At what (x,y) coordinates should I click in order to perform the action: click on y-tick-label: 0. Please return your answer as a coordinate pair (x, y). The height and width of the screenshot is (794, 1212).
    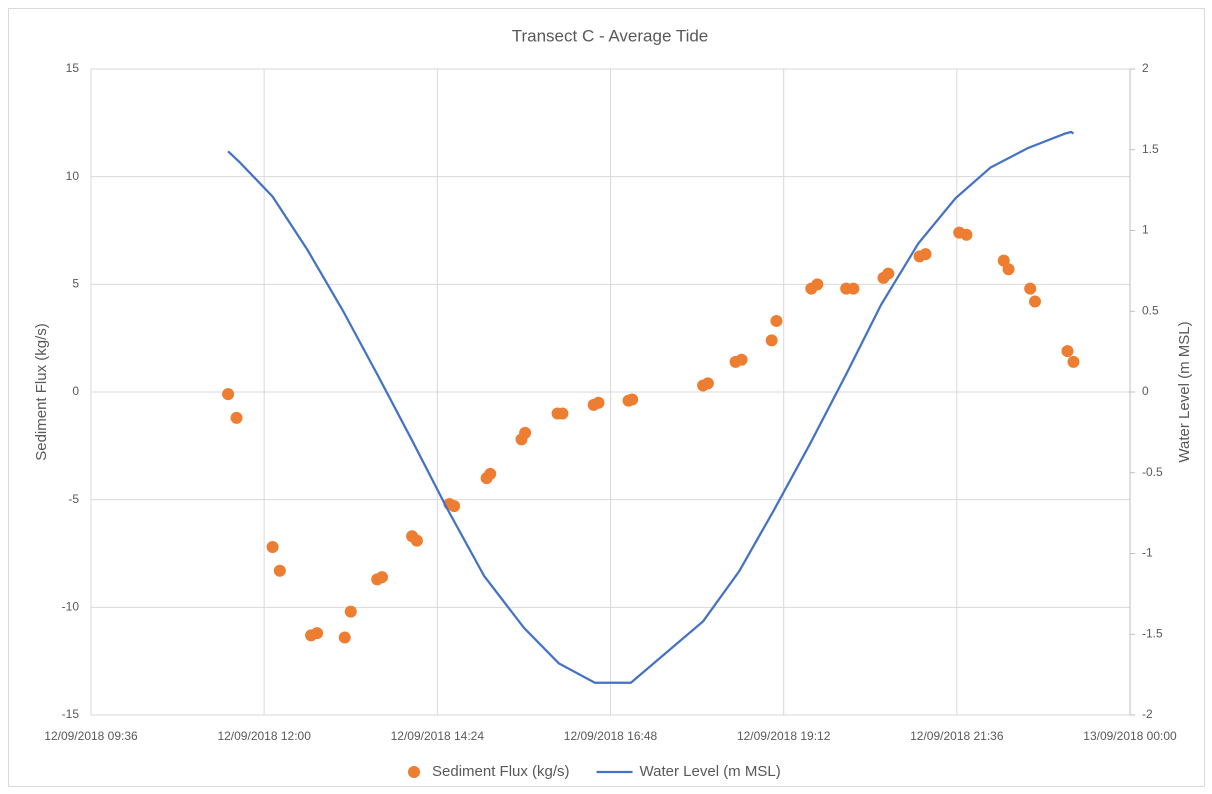
    Looking at the image, I should click on (75, 391).